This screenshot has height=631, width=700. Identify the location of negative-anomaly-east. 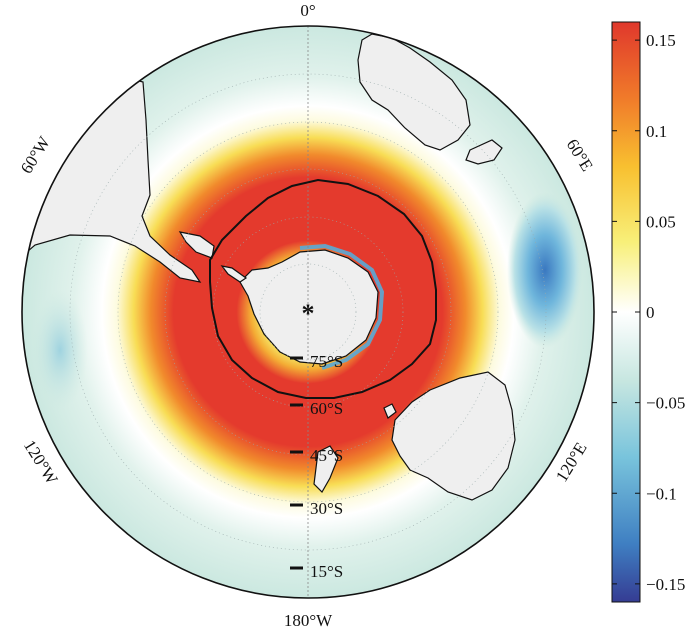
(545, 270).